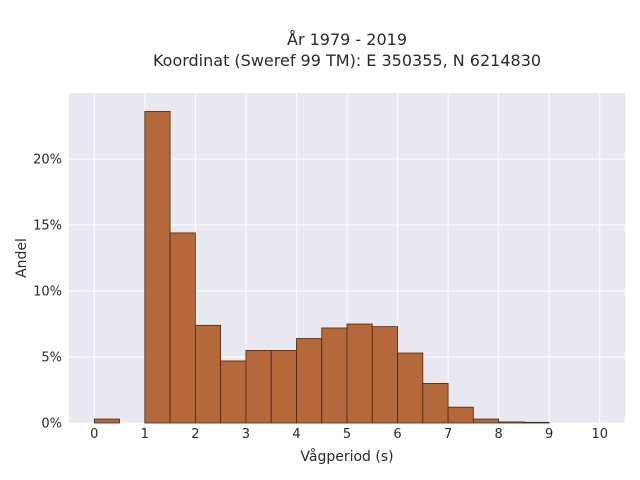 This screenshot has width=640, height=480. What do you see at coordinates (145, 434) in the screenshot?
I see `x-tick-label: 1` at bounding box center [145, 434].